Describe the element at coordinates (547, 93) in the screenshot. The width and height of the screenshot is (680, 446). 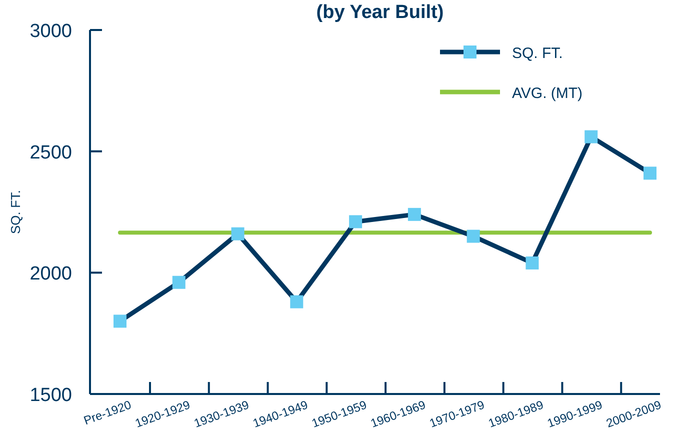
I see `legend-label: AVG. (MT)` at that location.